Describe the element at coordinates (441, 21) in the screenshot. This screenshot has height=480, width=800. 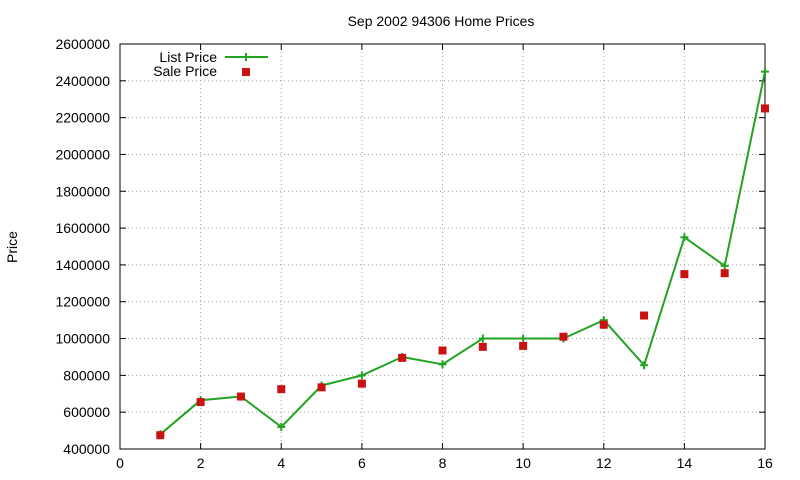
I see `chart-title: Sep 2002 94306 Home Prices` at that location.